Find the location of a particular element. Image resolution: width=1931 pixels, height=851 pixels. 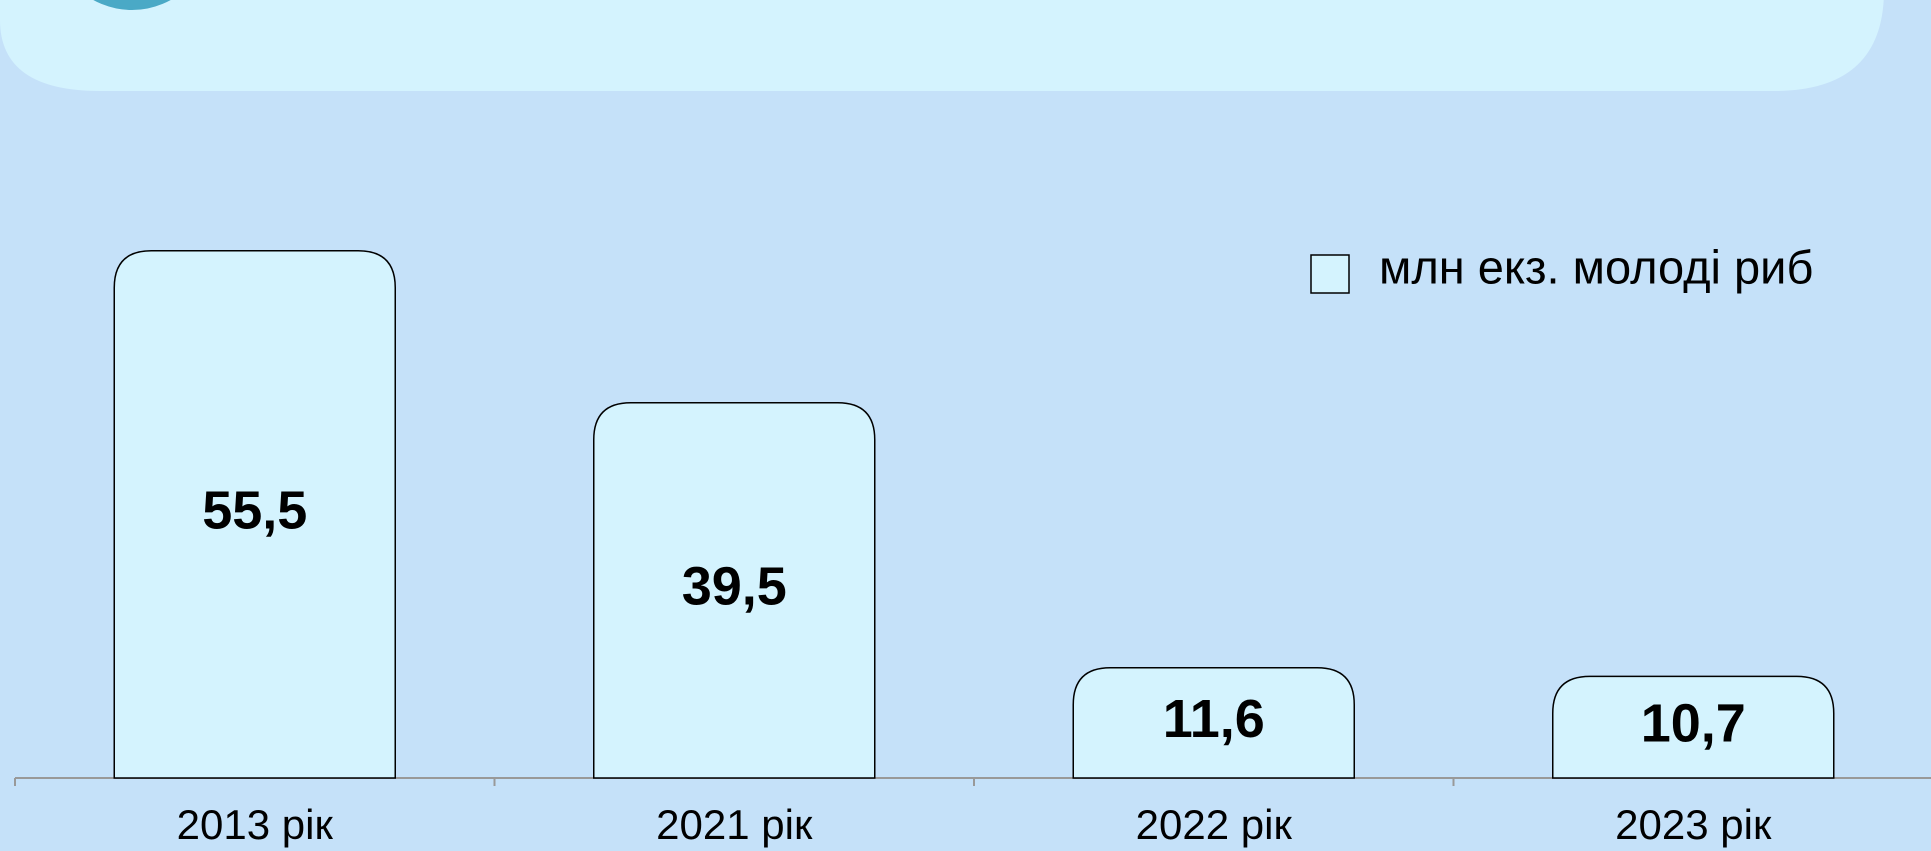

x-tick-label: 2023 рік is located at coordinates (1693, 824).